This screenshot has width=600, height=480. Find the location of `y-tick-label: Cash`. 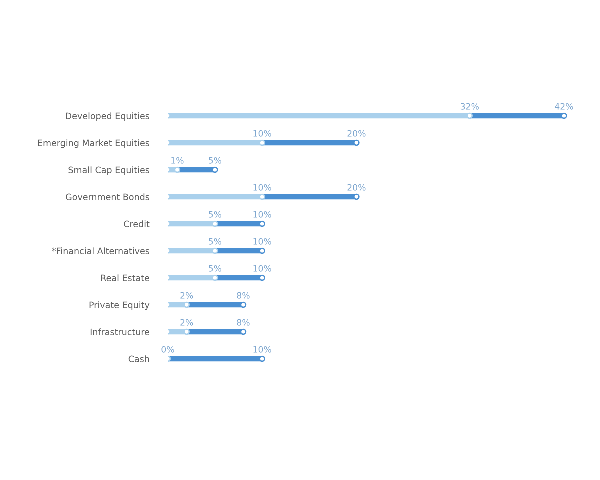

y-tick-label: Cash is located at coordinates (139, 359).